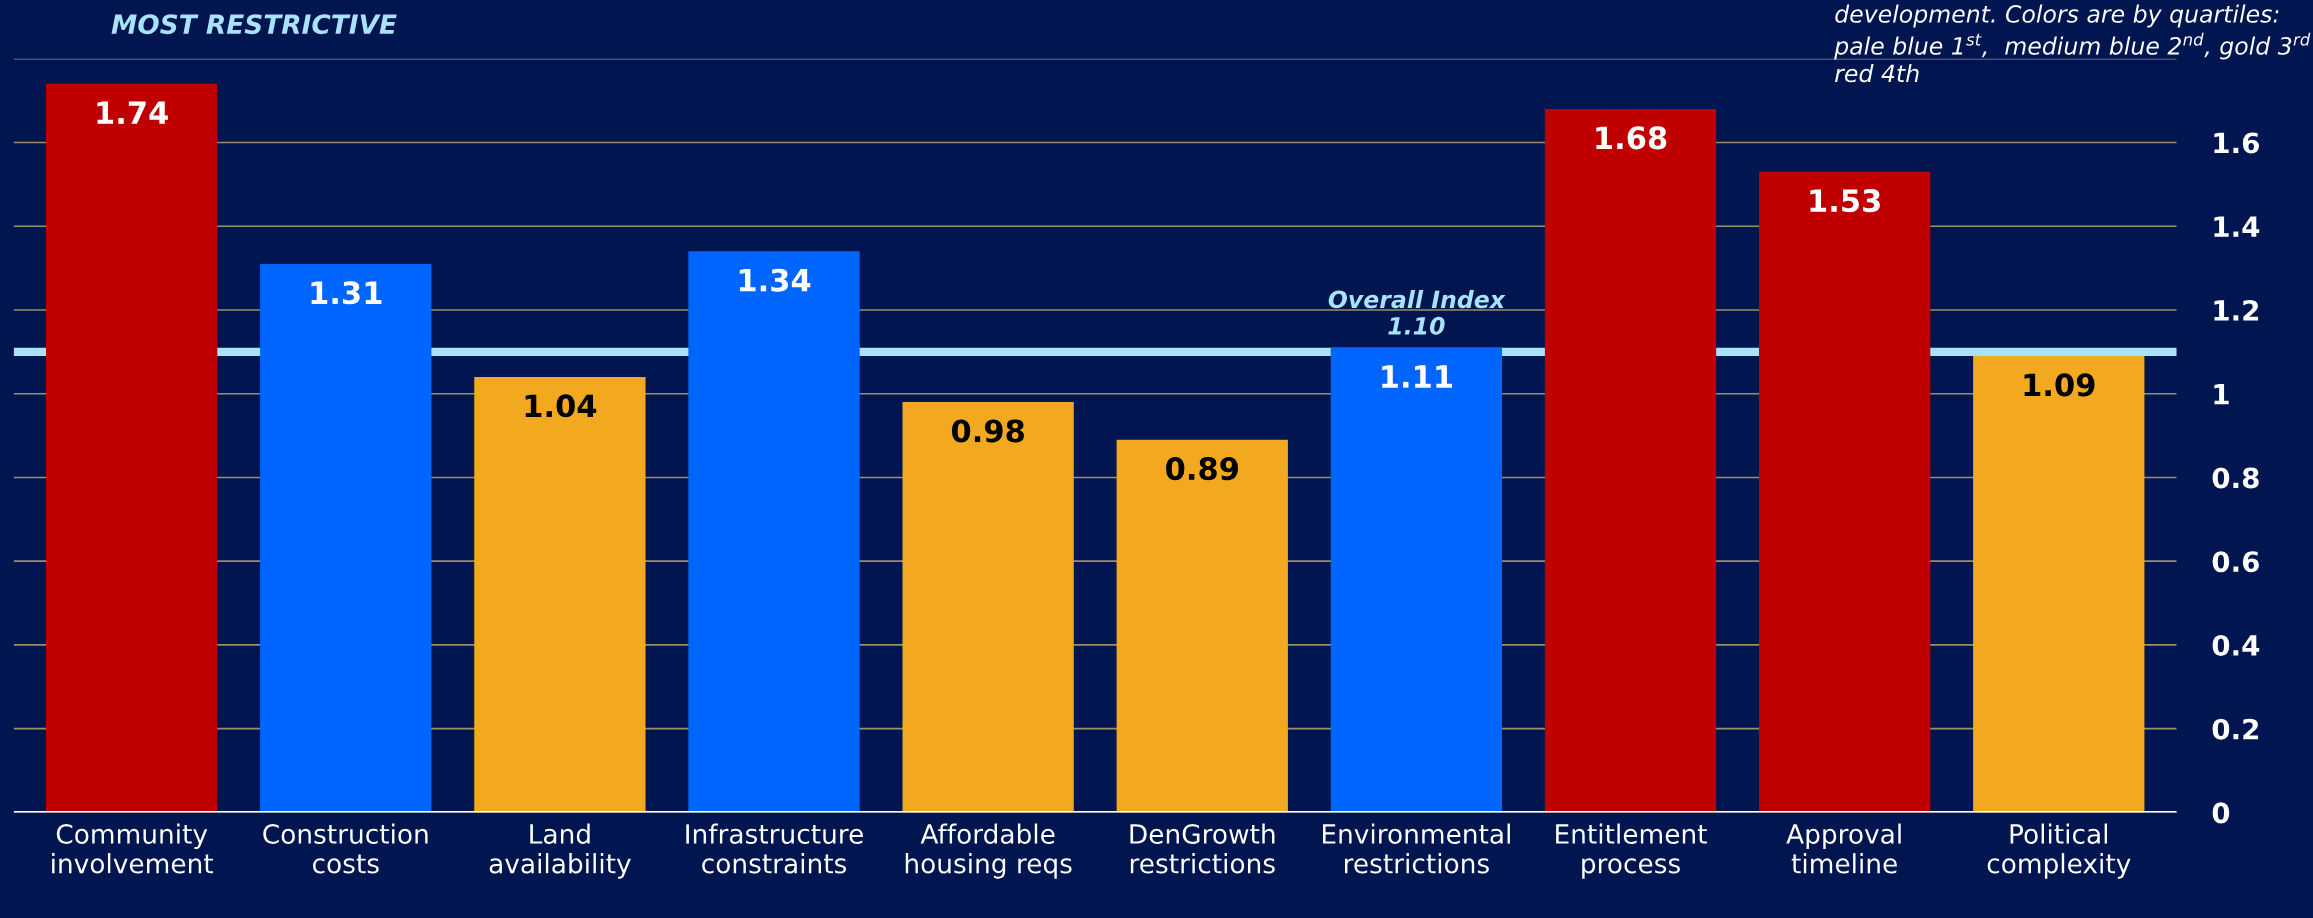 This screenshot has width=2313, height=918. Describe the element at coordinates (2236, 645) in the screenshot. I see `y-tick-label: 0.4` at that location.